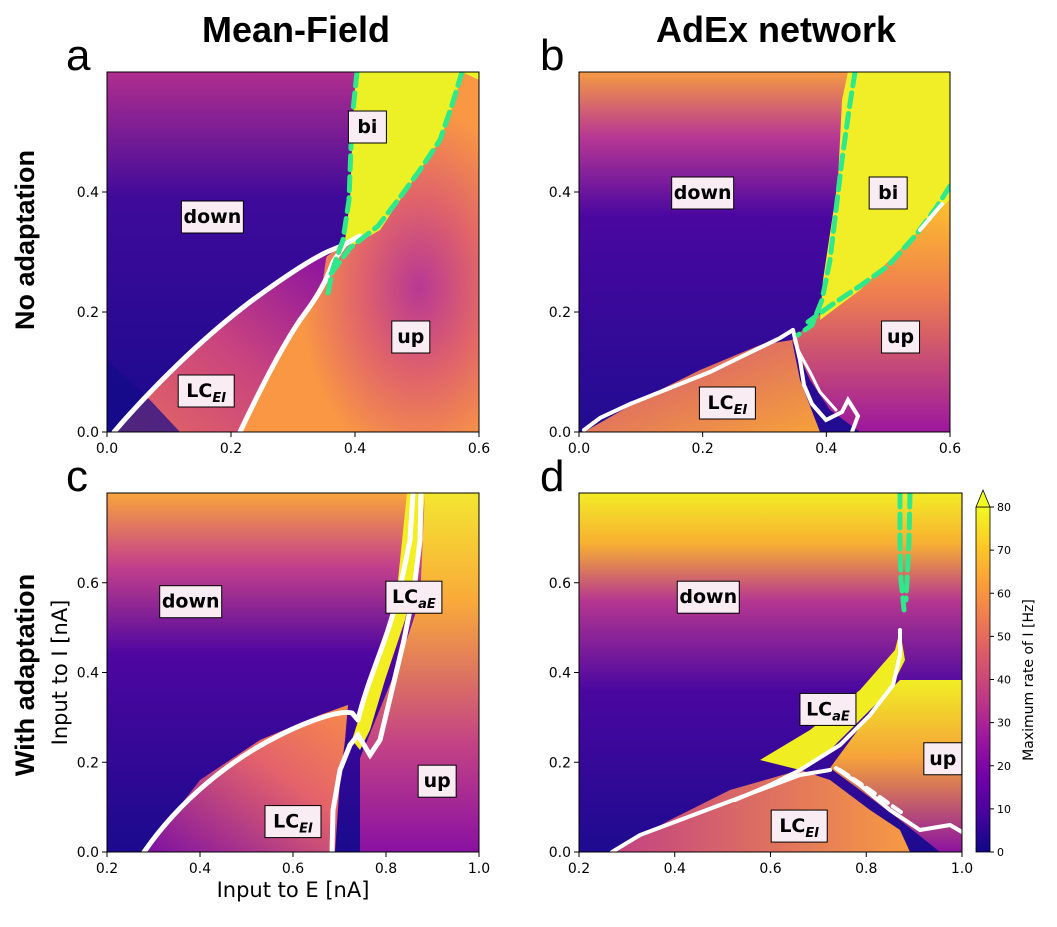 The image size is (1057, 927). Describe the element at coordinates (579, 869) in the screenshot. I see `panel-d-xtick-label: 0.2` at that location.